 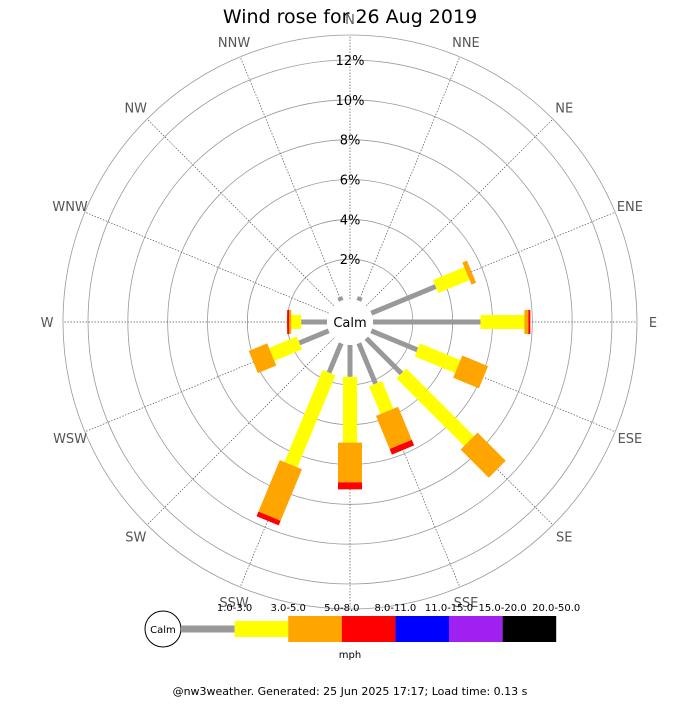 What do you see at coordinates (630, 439) in the screenshot?
I see `direction-label-ese: ESE` at bounding box center [630, 439].